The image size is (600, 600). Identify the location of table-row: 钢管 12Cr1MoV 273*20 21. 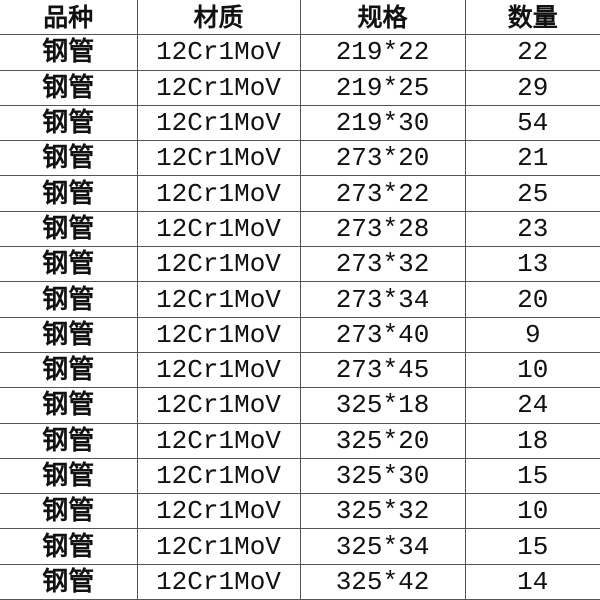
(300, 158).